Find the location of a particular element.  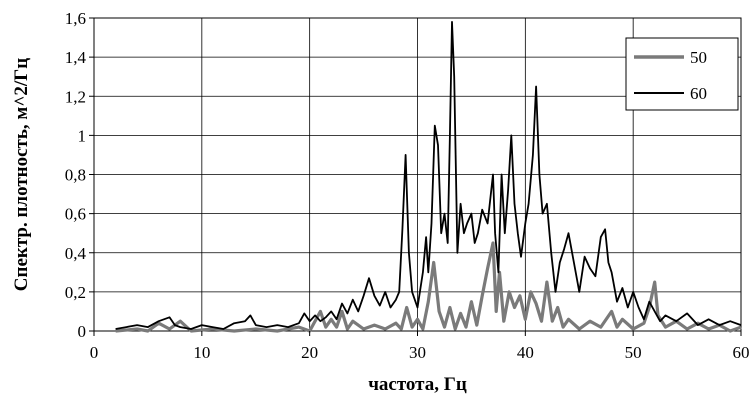

x-axis-label: частота, Гц is located at coordinates (417, 384).